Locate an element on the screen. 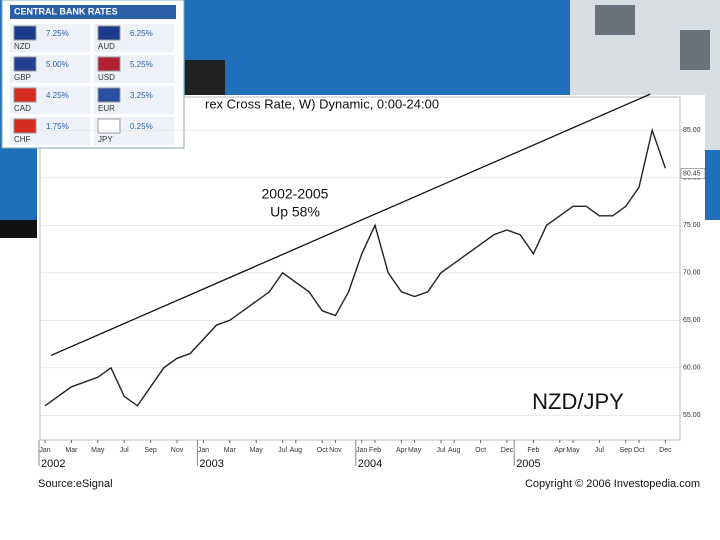 The height and width of the screenshot is (540, 720). chart-title: rex Cross Rate, W) Dynamic, 0:00-24:00 is located at coordinates (322, 103).